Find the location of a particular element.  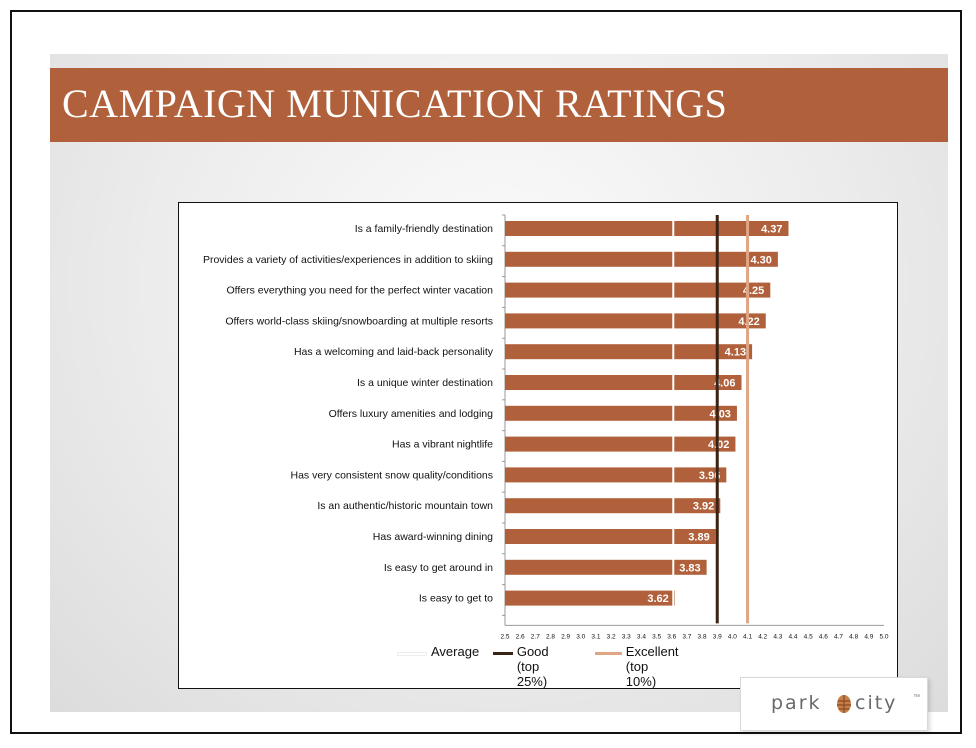

category-label: Is easy to get around in is located at coordinates (438, 568).